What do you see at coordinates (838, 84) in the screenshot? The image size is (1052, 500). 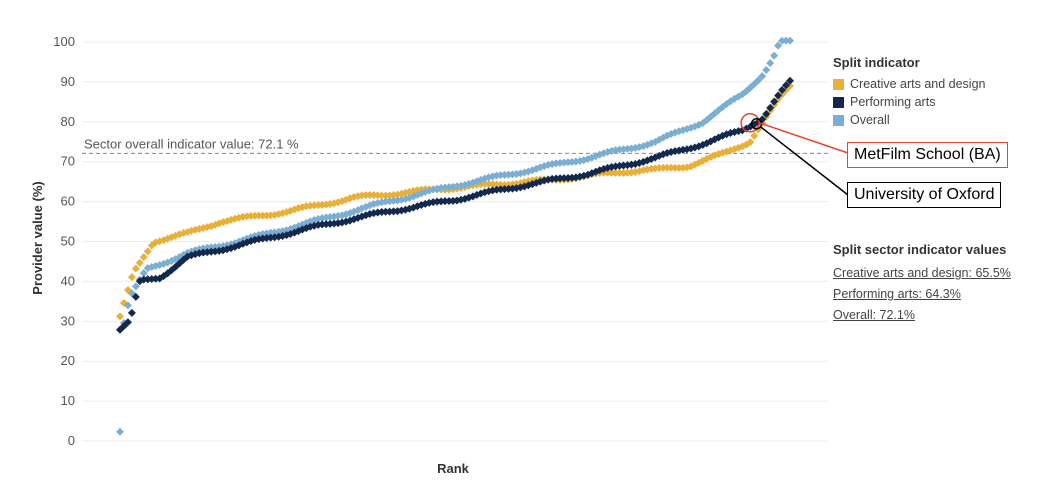 I see `legend-swatch-creative-arts` at bounding box center [838, 84].